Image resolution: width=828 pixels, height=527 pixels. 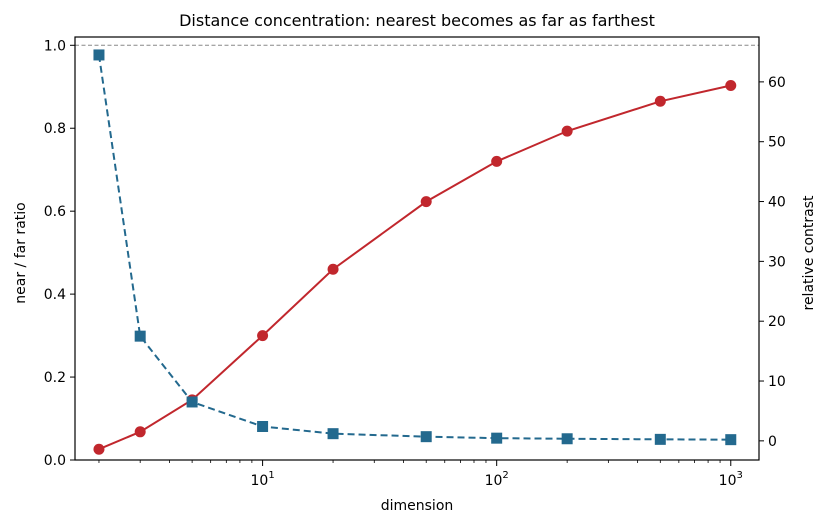 What do you see at coordinates (417, 506) in the screenshot?
I see `x-axis-label: dimension` at bounding box center [417, 506].